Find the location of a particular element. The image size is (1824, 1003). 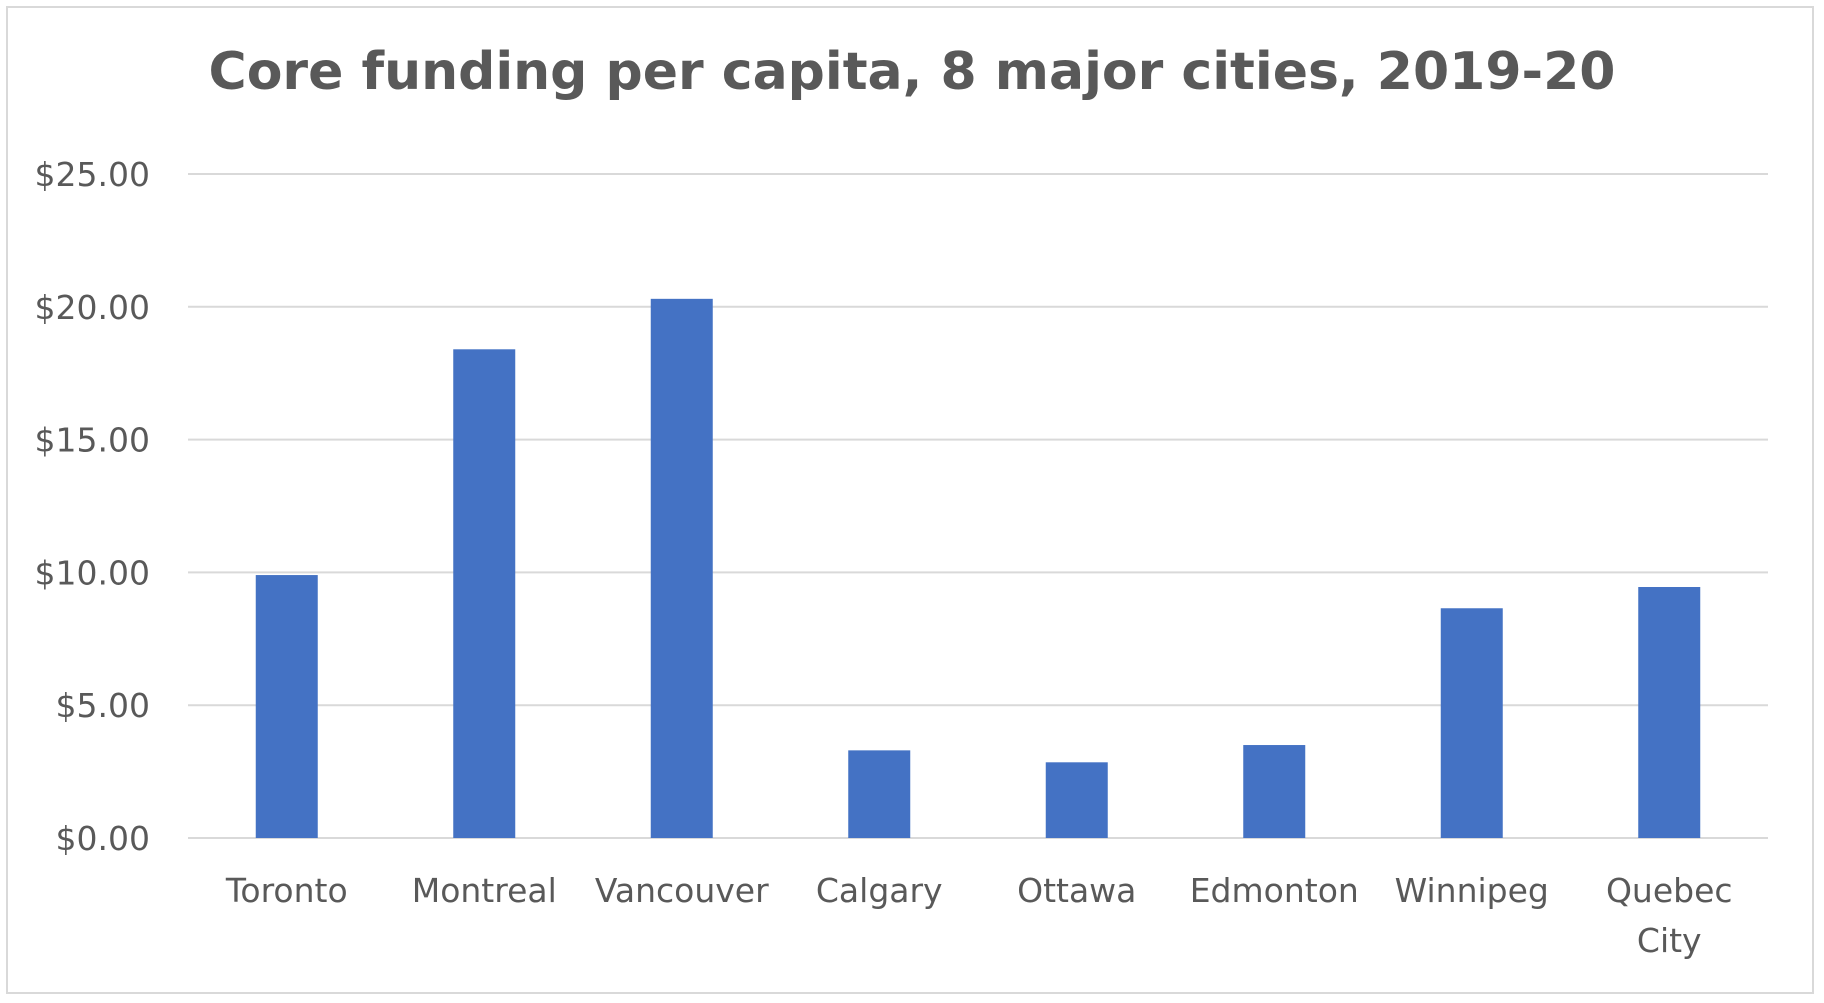

x-category-label: Quebec is located at coordinates (1669, 890).